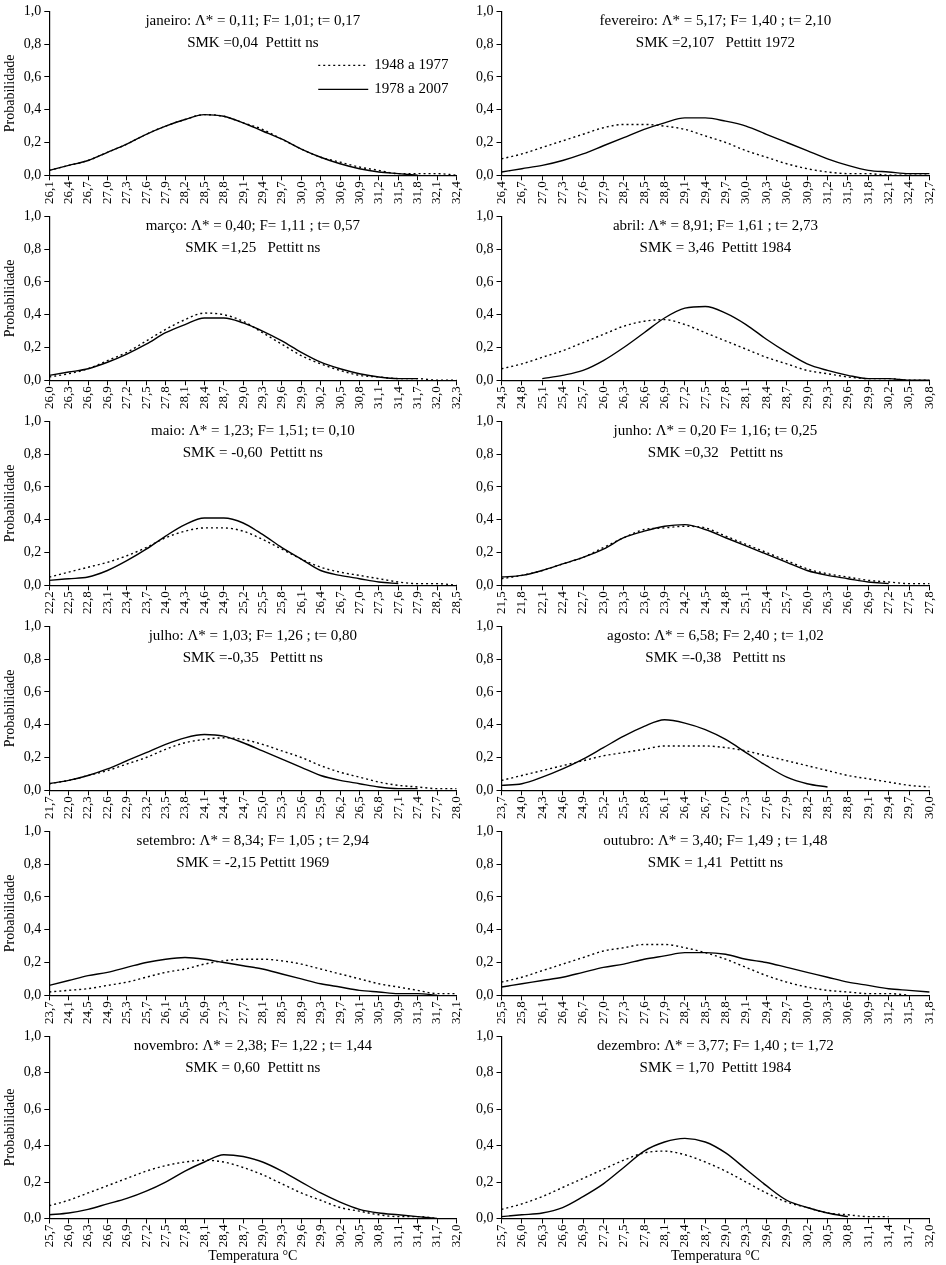 This screenshot has height=1265, width=946. I want to click on x-tick-label: 22,6, so click(106, 807).